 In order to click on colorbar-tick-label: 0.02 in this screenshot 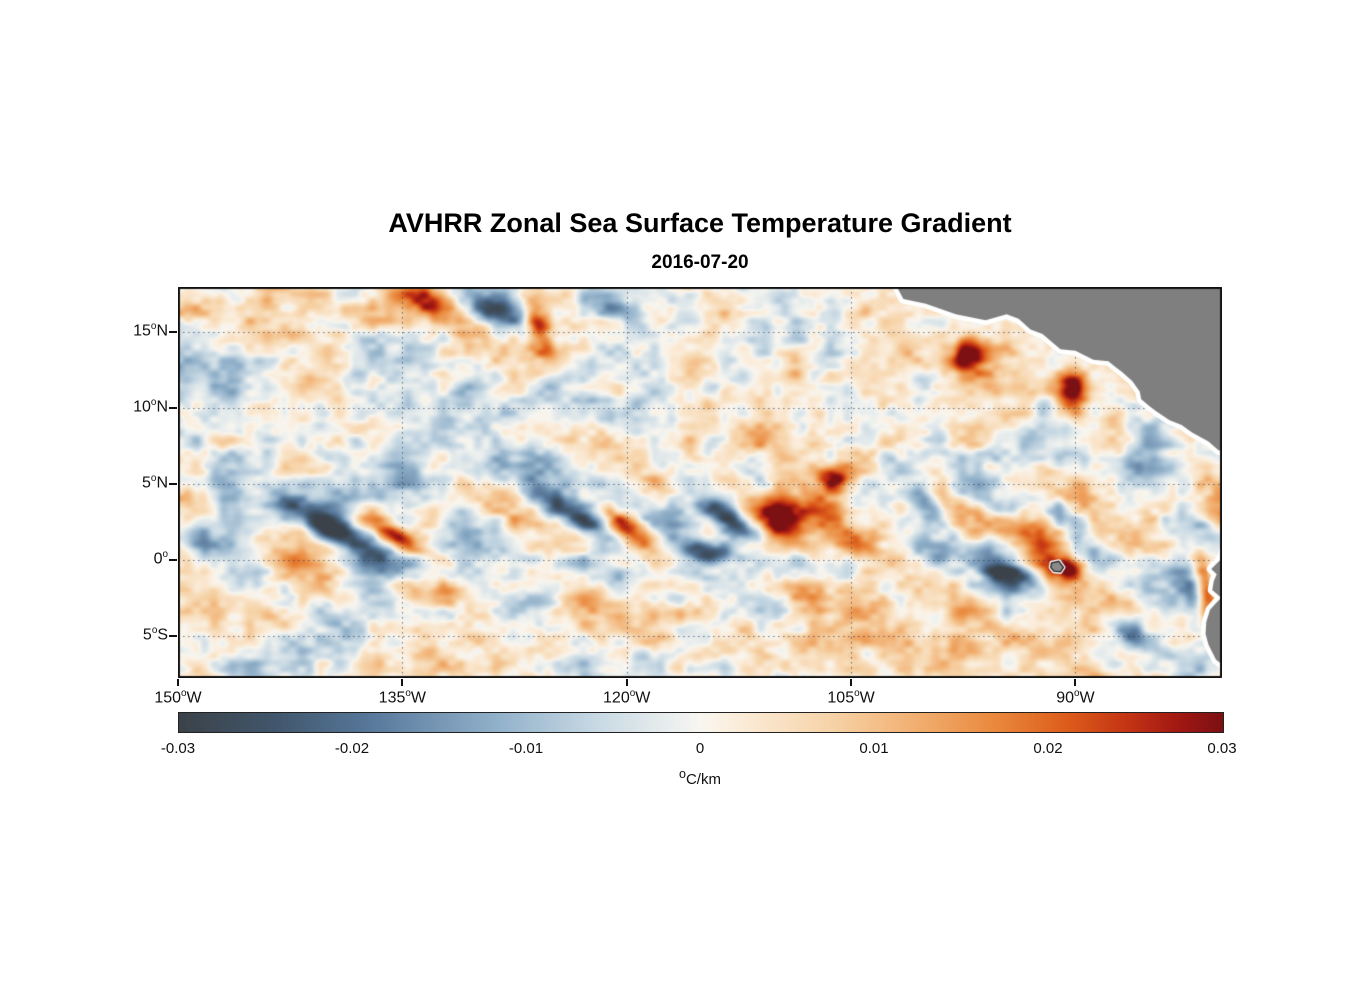, I will do `click(1048, 748)`.